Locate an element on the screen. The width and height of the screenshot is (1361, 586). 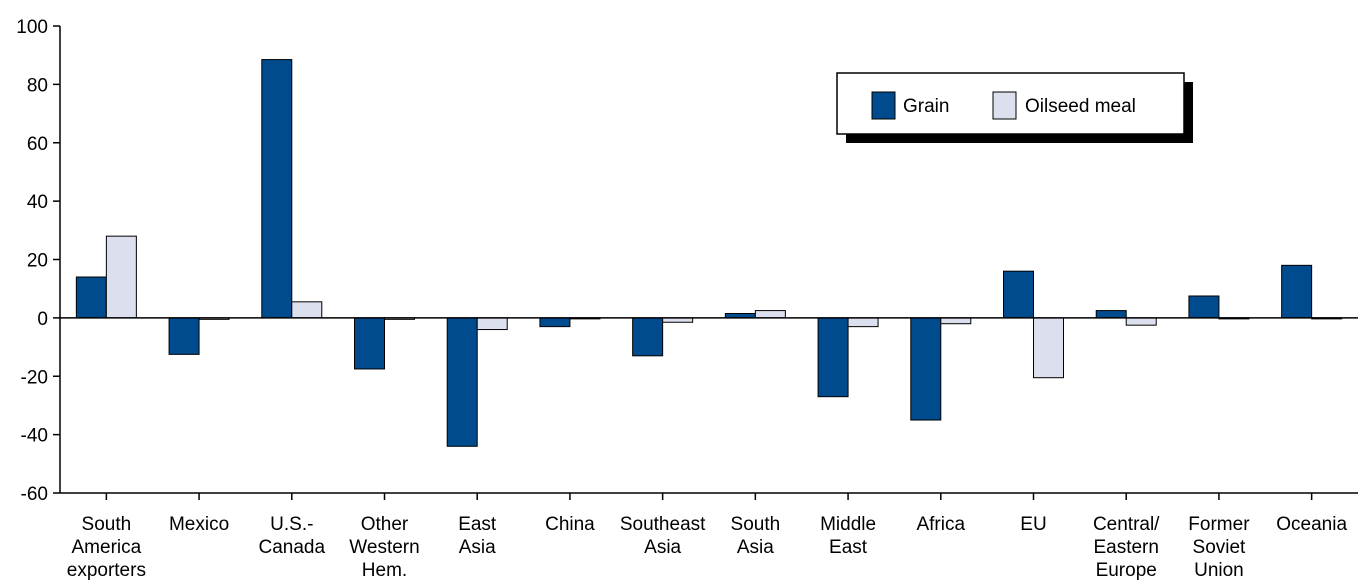
x-category-label: Eastern is located at coordinates (1125, 547).